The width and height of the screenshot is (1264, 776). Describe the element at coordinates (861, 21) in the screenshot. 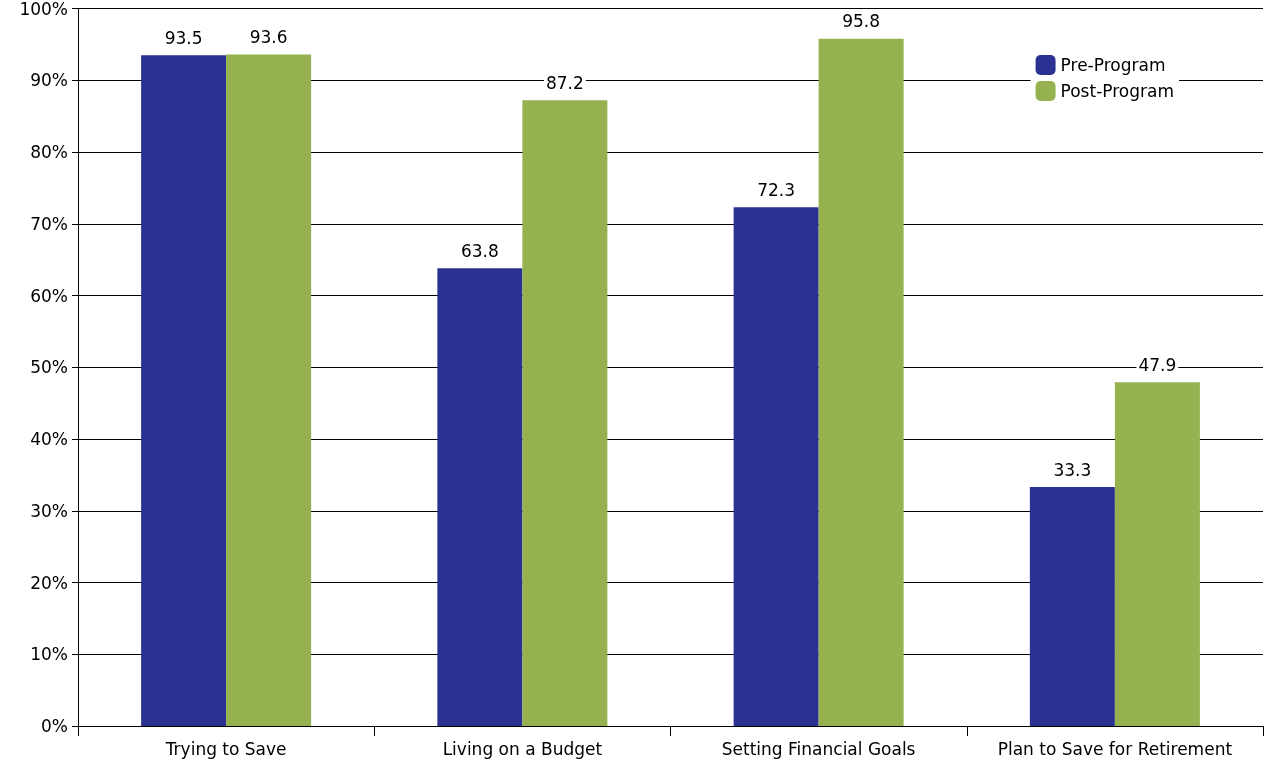

I see `data-label: 95.8` at that location.